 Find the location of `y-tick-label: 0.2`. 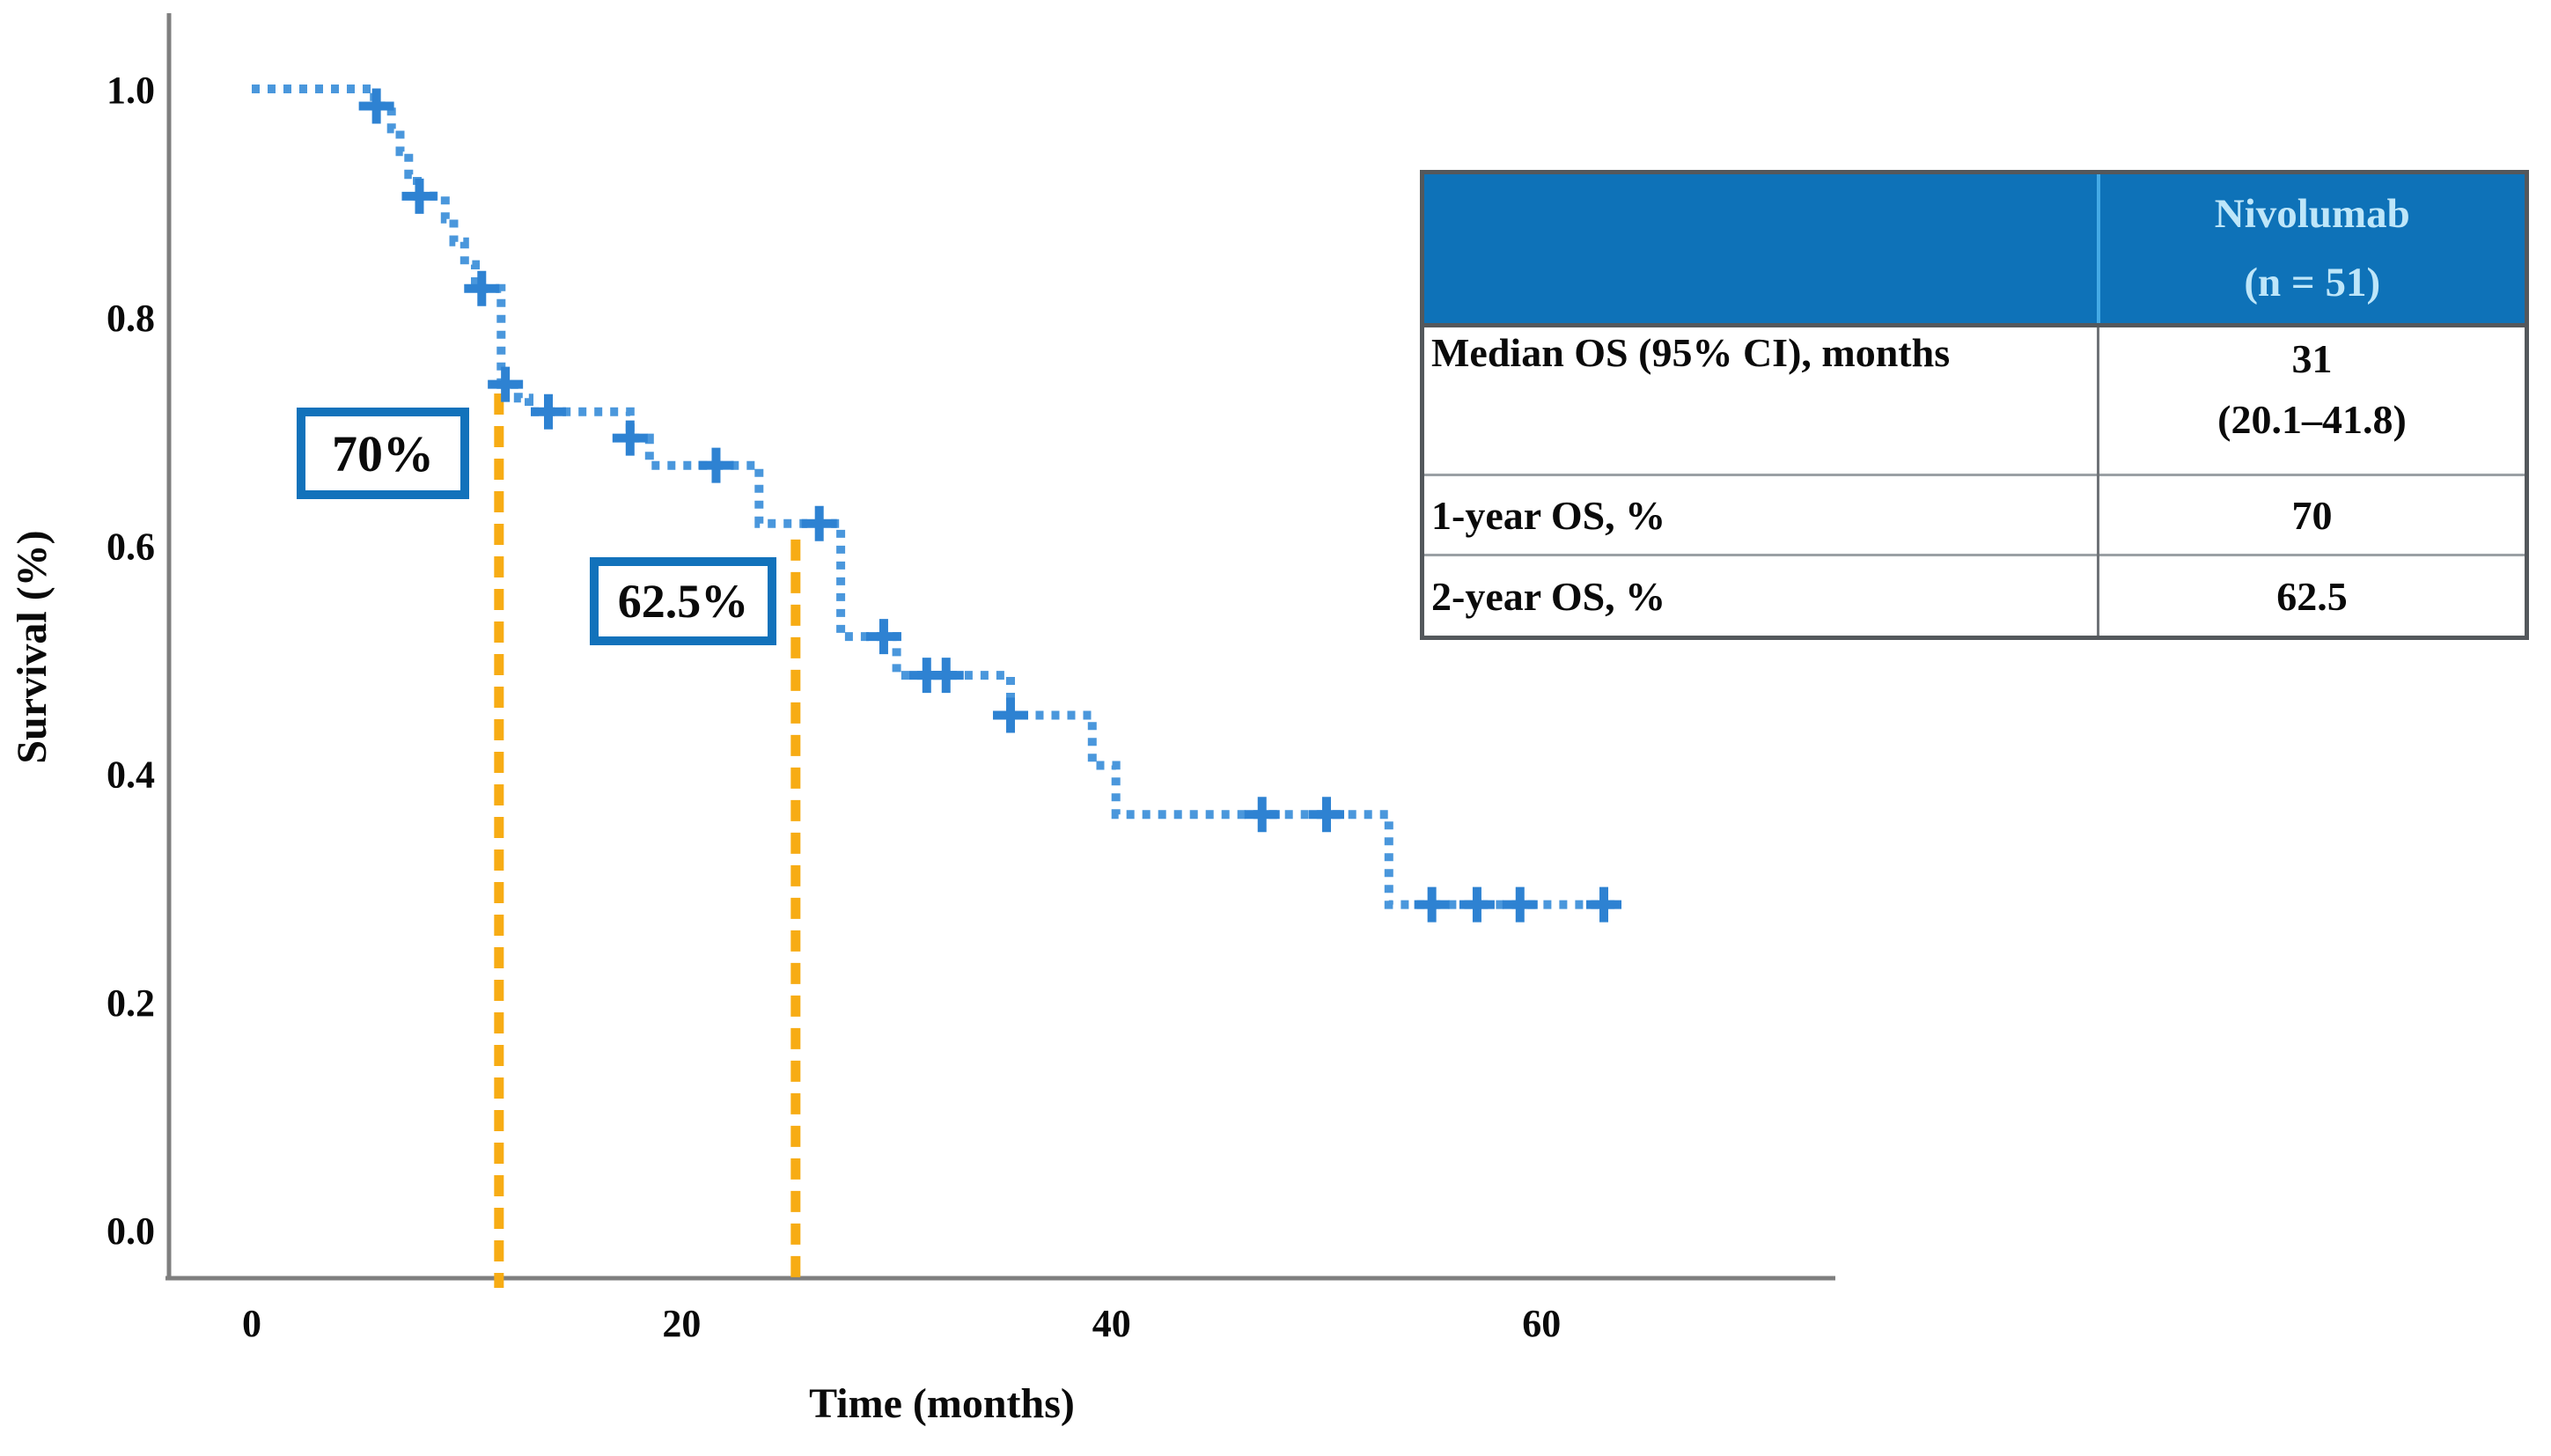

y-tick-label: 0.2 is located at coordinates (131, 1004).